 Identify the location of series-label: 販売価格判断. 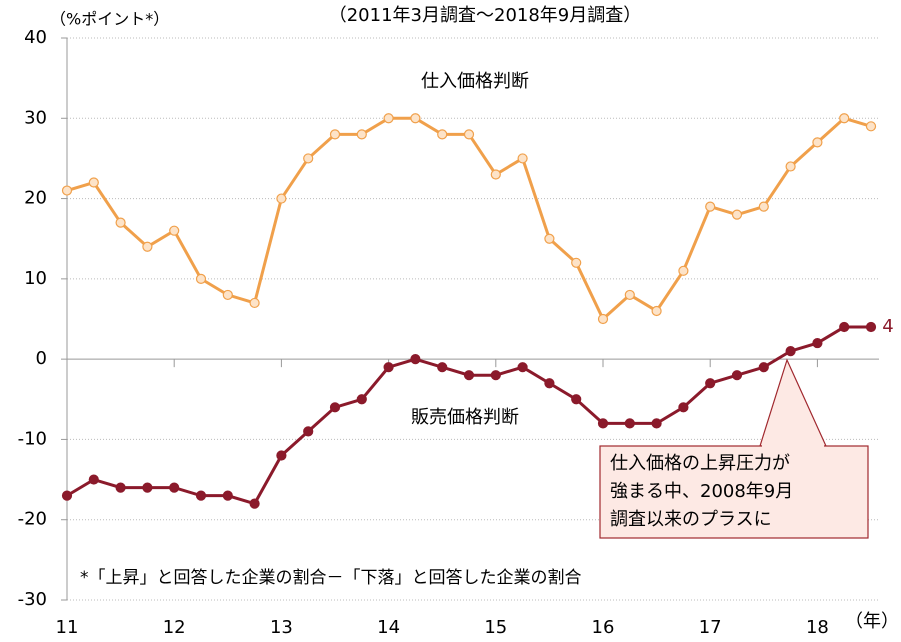
(465, 417).